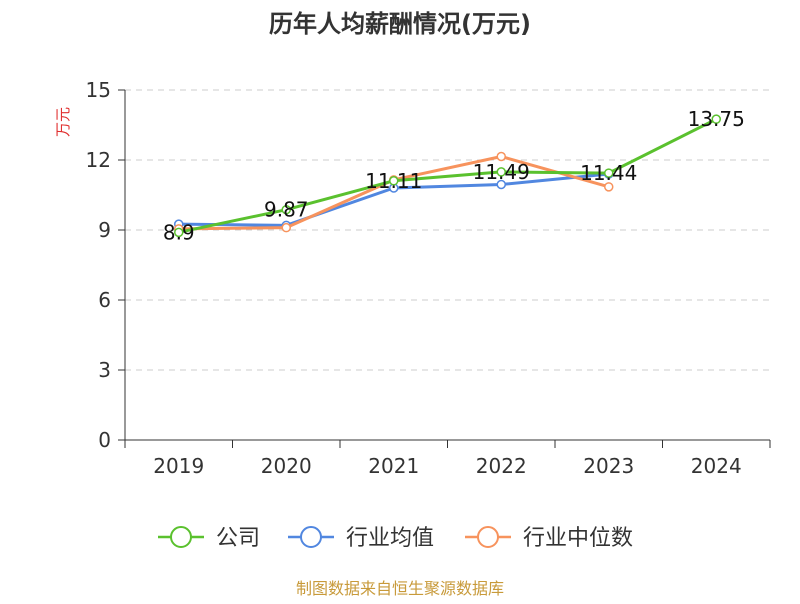  I want to click on y-axis-title: 万元, so click(63, 122).